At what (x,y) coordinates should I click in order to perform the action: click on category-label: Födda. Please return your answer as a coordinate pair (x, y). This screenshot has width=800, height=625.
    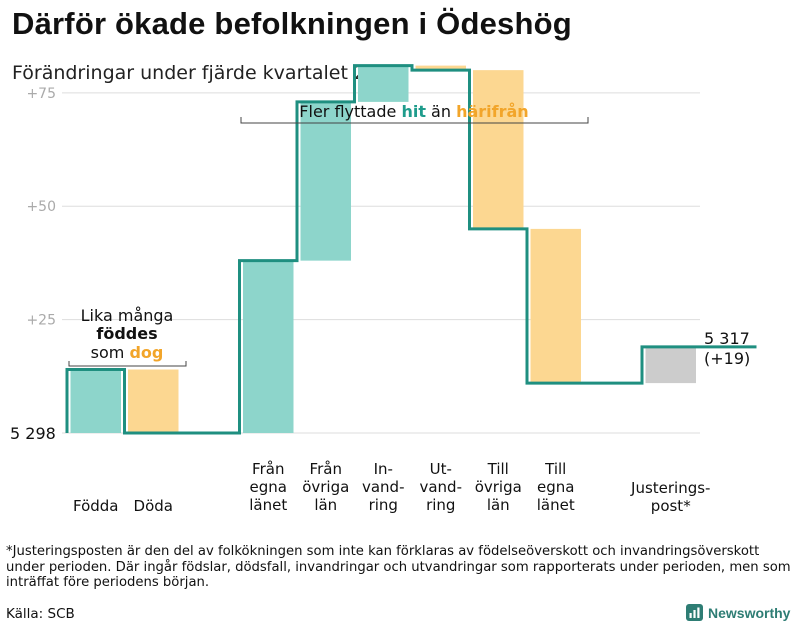
    Looking at the image, I should click on (96, 506).